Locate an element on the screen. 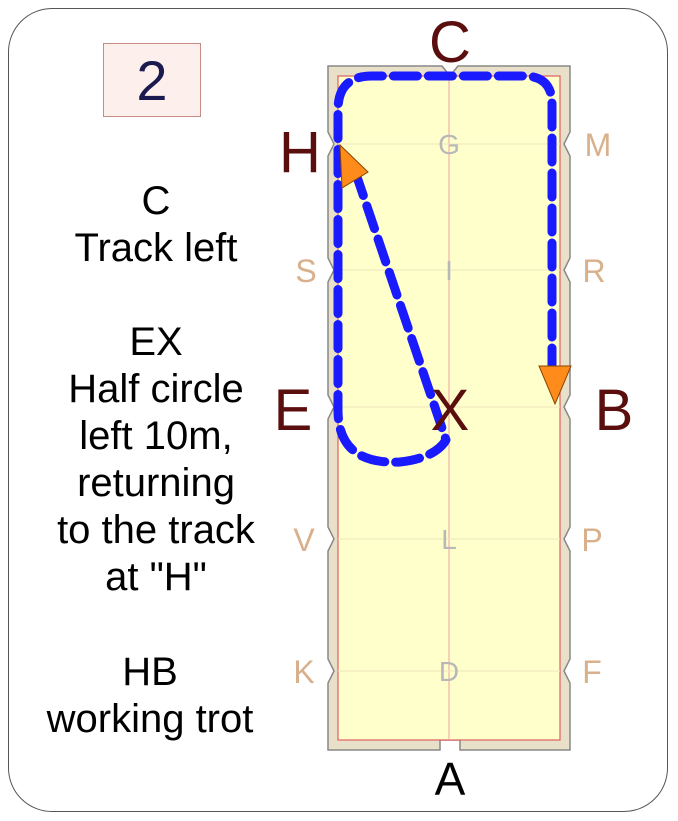 Image resolution: width=678 pixels, height=821 pixels. letter-r: R is located at coordinates (593, 271).